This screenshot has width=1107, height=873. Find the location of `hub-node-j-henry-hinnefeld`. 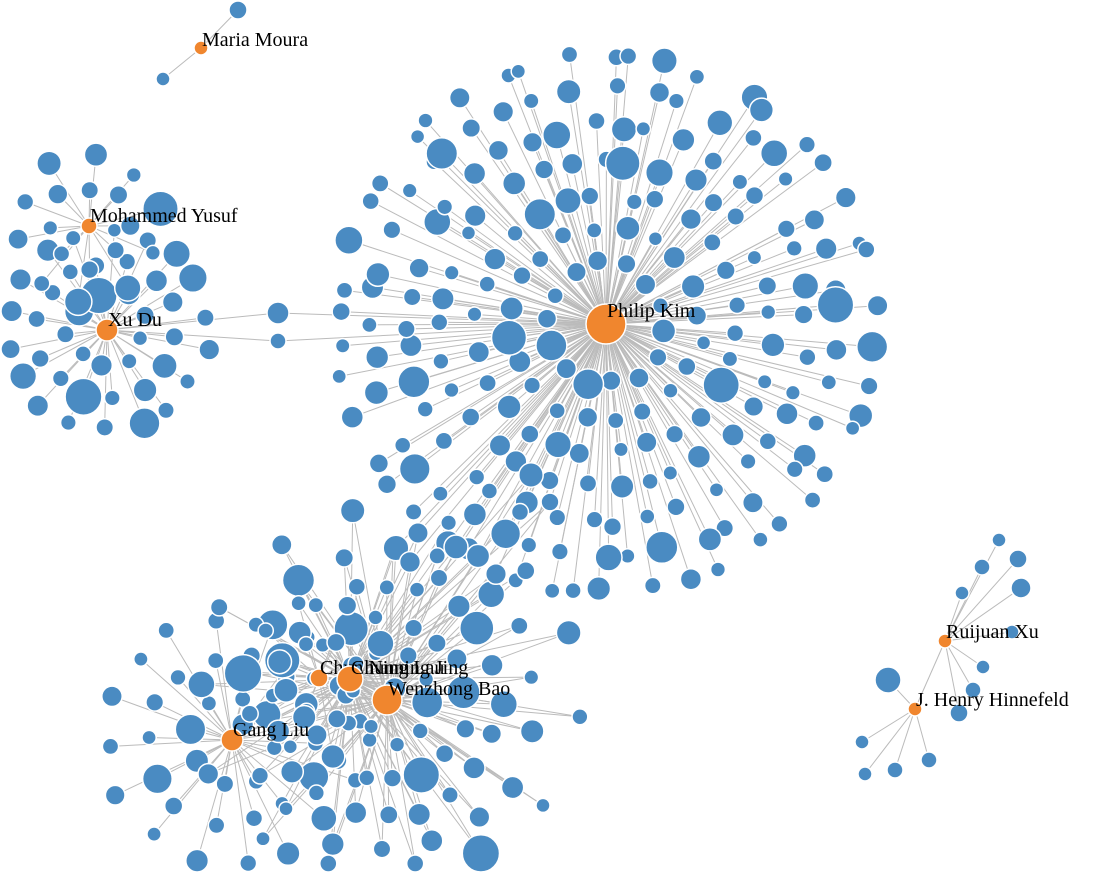

hub-node-j-henry-hinnefeld is located at coordinates (915, 709).